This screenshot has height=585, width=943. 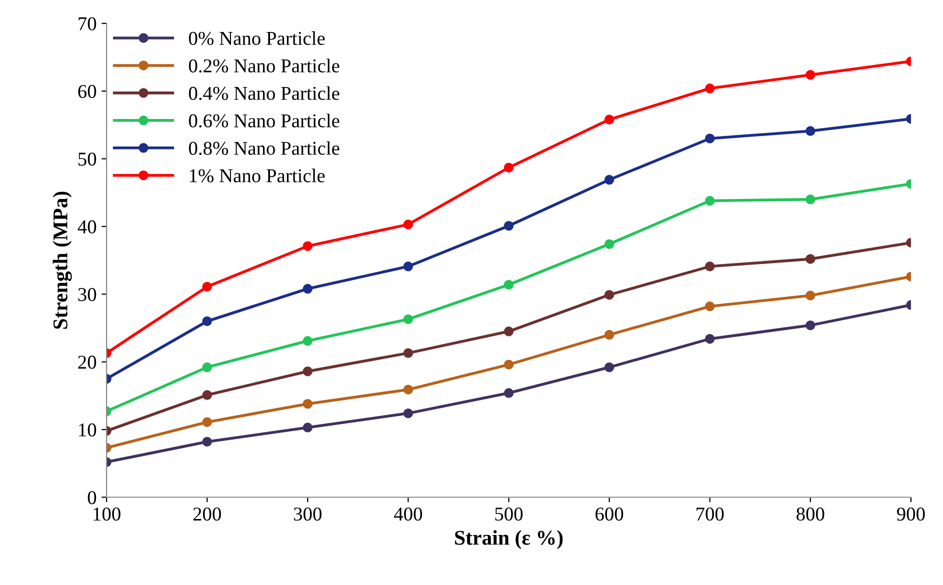 I want to click on legend-label: 0.4% Nano Particle, so click(x=264, y=93).